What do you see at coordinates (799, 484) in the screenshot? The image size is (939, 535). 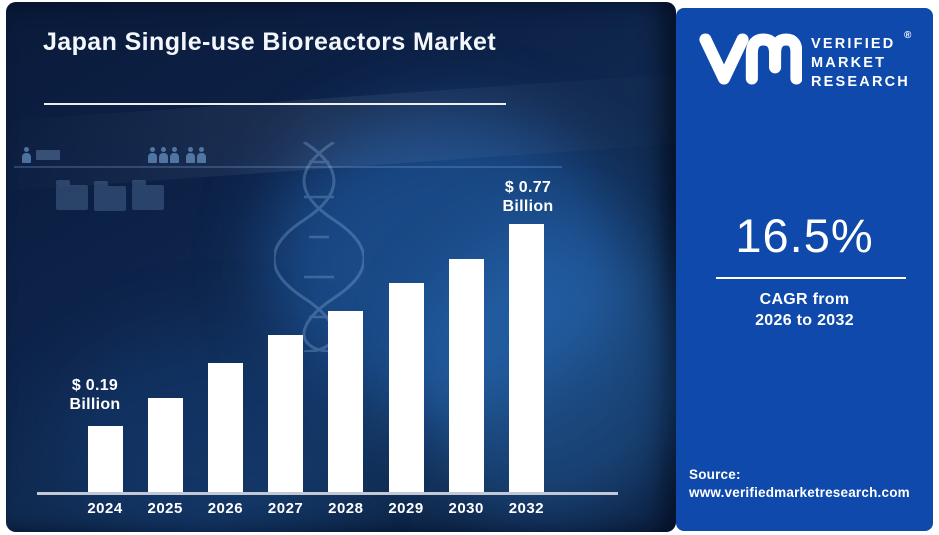 I see `source-block: Source: www.verifiedmarketresearch.com` at bounding box center [799, 484].